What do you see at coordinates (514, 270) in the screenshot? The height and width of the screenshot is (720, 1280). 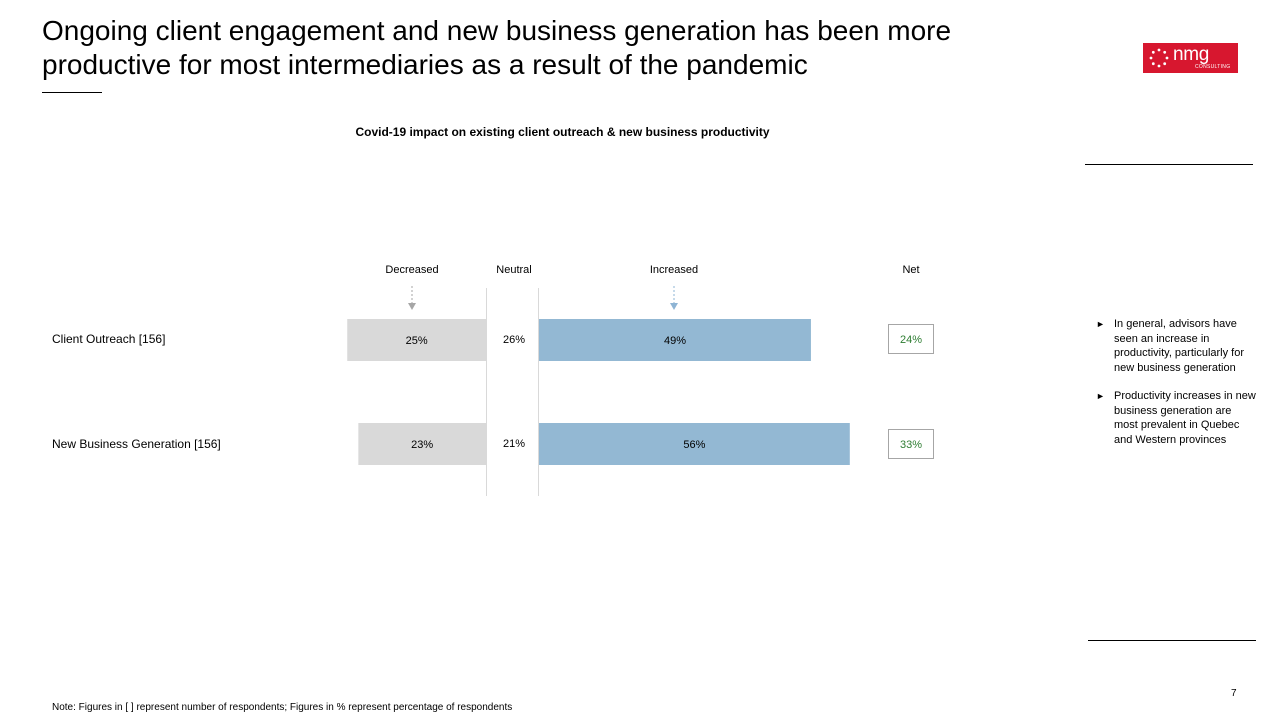 I see `header-neutral: Neutral` at bounding box center [514, 270].